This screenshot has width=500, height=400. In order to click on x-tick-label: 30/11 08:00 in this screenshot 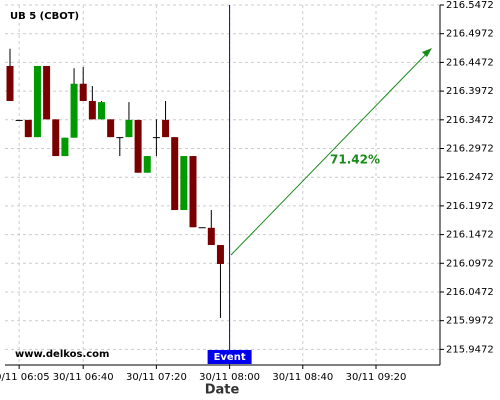, I will do `click(229, 377)`.